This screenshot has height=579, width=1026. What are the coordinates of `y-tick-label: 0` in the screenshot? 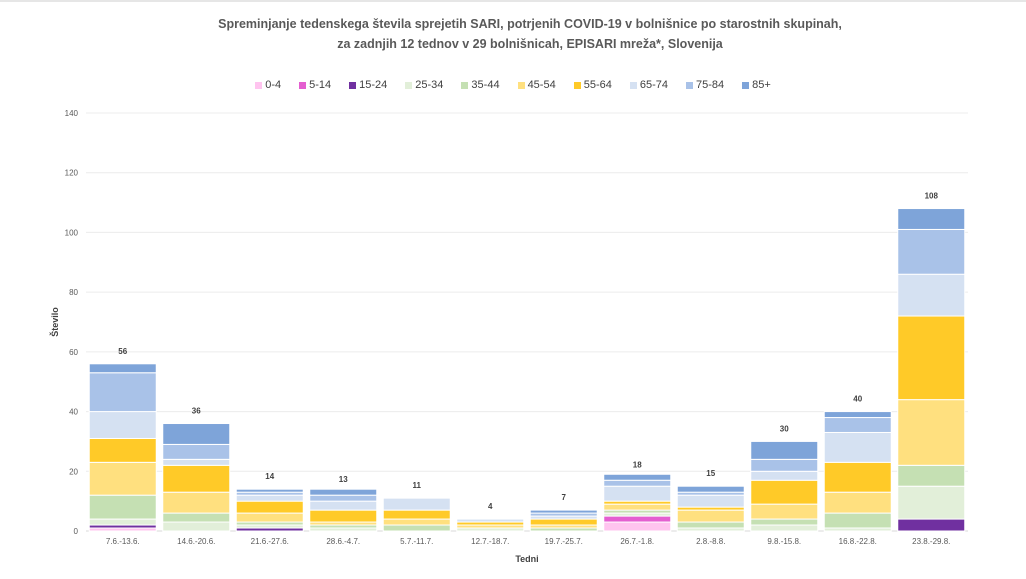 It's located at (76, 531).